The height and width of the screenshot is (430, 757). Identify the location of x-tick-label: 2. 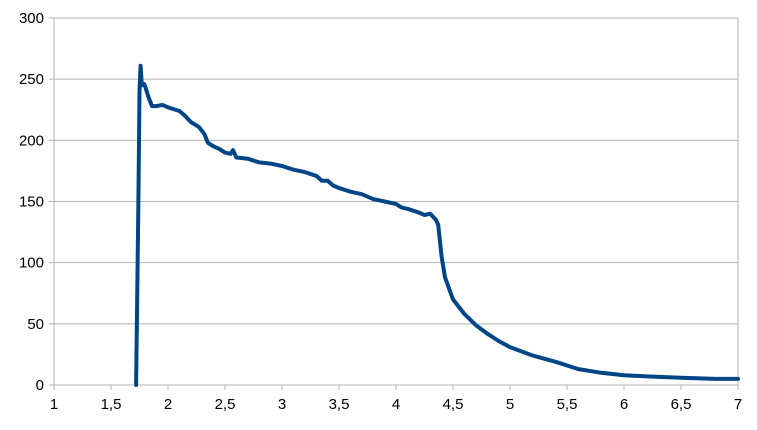
(168, 404).